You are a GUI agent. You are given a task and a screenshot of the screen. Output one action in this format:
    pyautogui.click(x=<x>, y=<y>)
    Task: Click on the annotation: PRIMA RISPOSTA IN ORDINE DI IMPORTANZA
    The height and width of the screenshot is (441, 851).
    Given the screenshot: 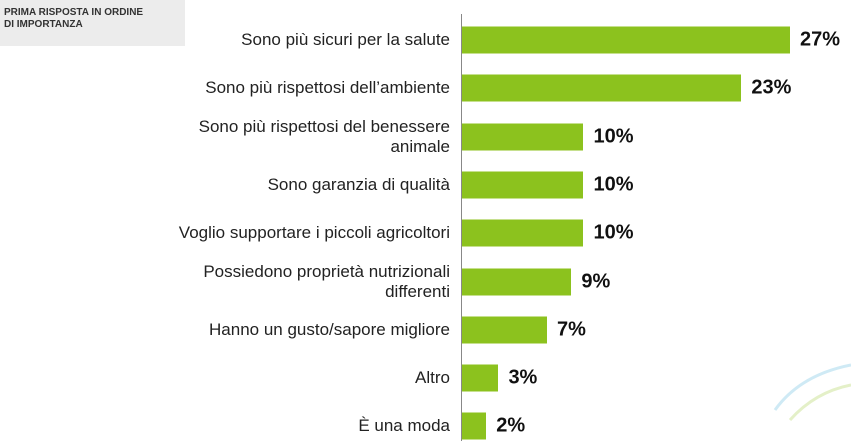 What is the action you would take?
    pyautogui.click(x=92, y=23)
    